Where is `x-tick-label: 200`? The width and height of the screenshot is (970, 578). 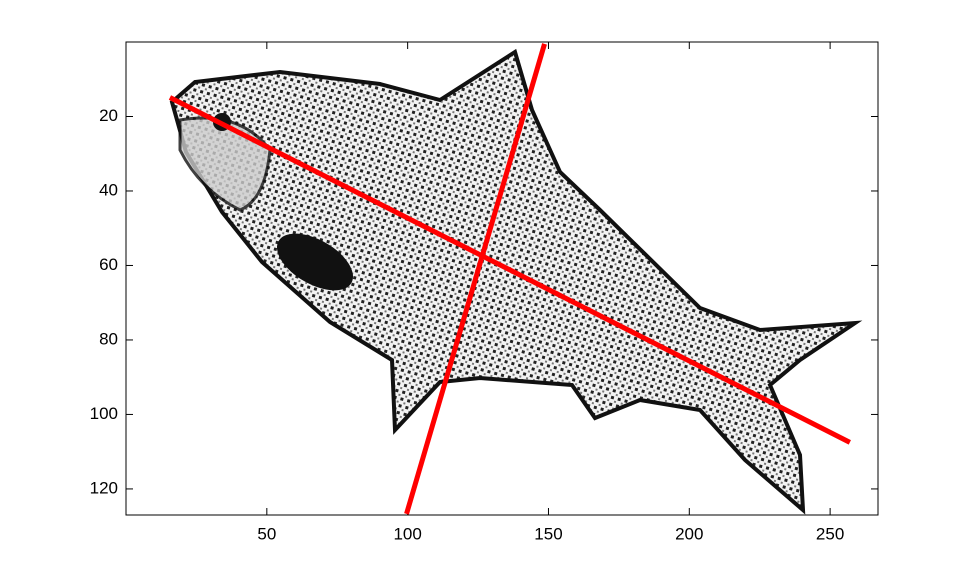 x-tick-label: 200 is located at coordinates (689, 533).